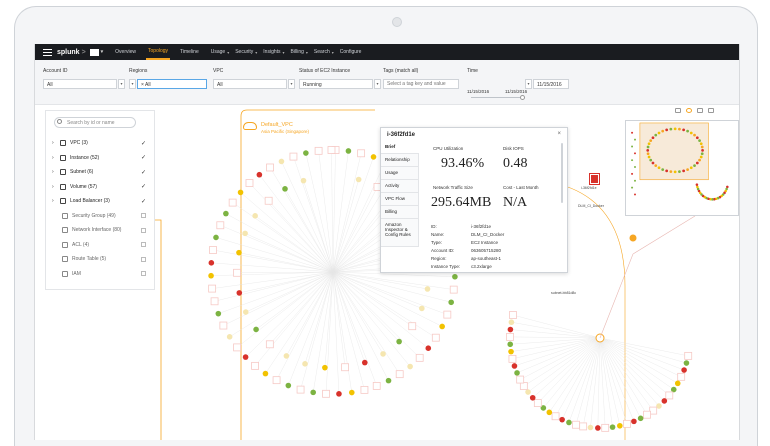 Image resolution: width=770 pixels, height=446 pixels. What do you see at coordinates (400, 233) in the screenshot?
I see `tab-amazon: Amazon Inspector & Config Rules` at bounding box center [400, 233].